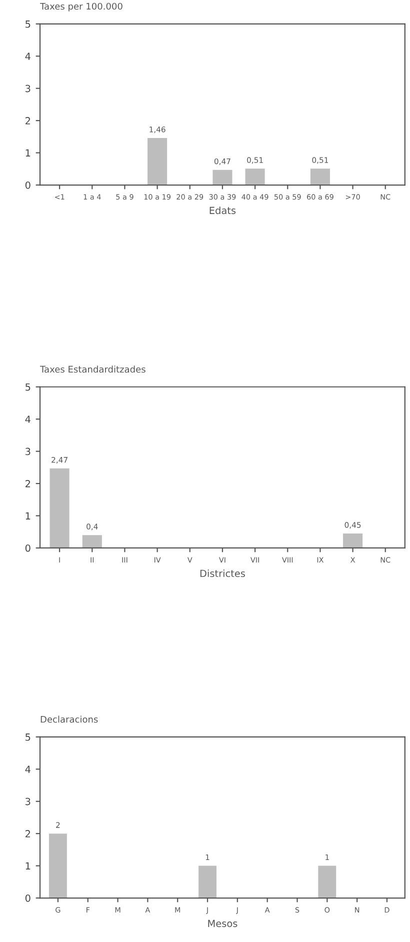 This screenshot has width=410, height=942. I want to click on y-axis-title: Declaracions, so click(69, 719).